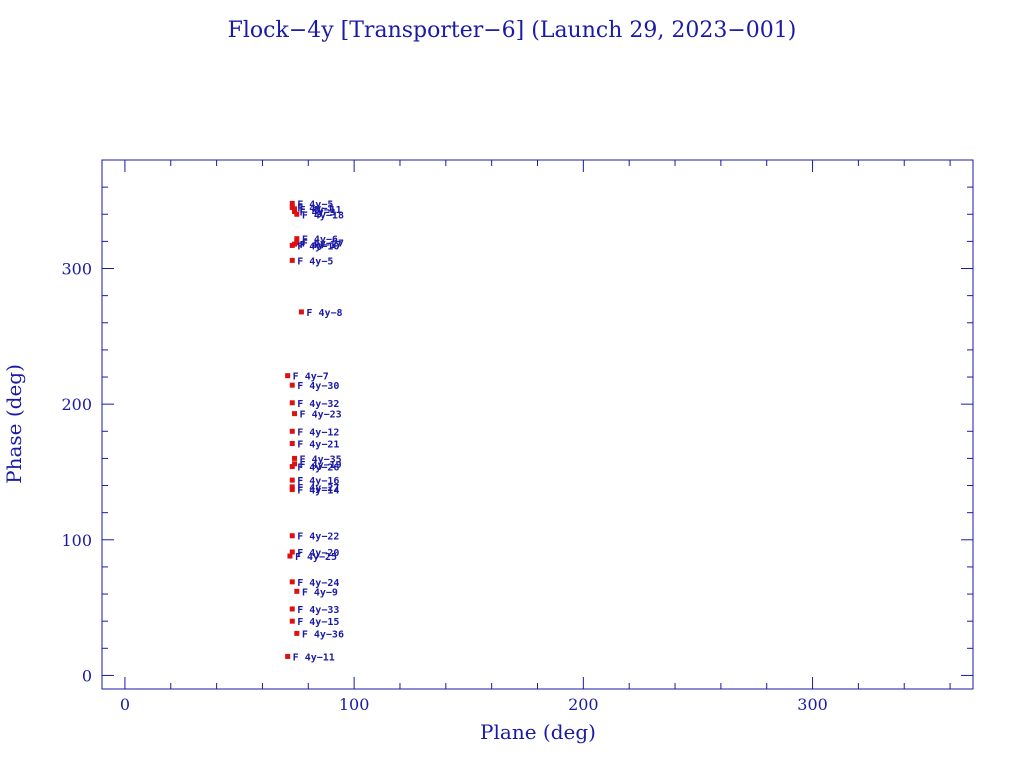  What do you see at coordinates (324, 313) in the screenshot?
I see `data-point-label: F 4y−8` at bounding box center [324, 313].